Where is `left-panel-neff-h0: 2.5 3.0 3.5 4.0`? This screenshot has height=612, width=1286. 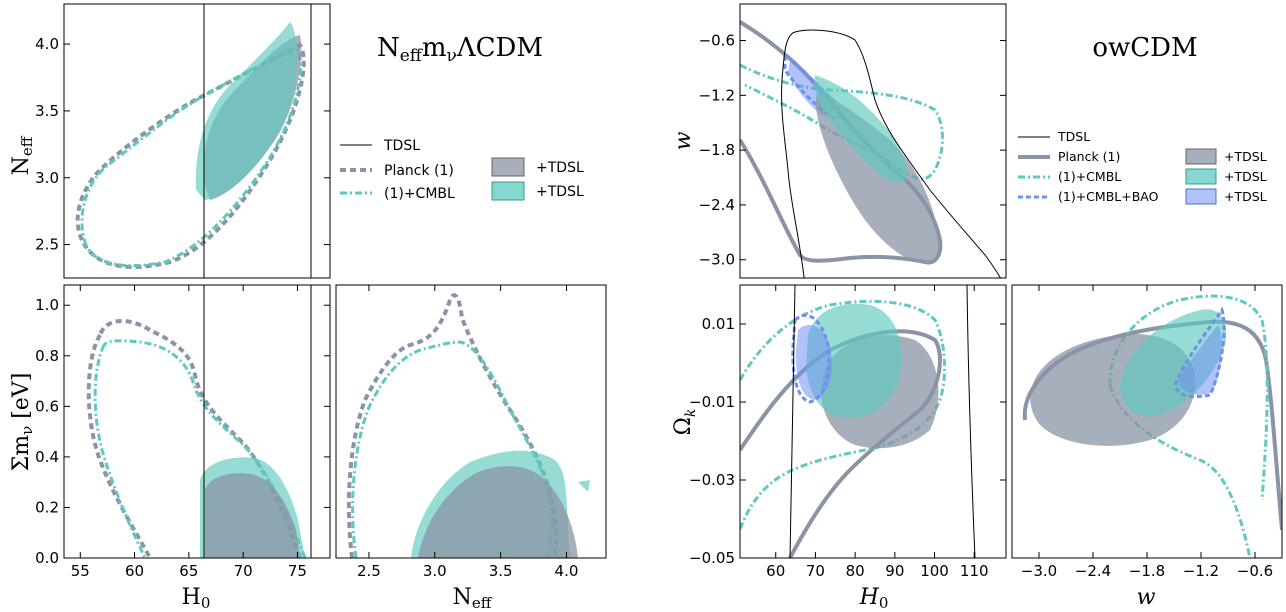 left-panel-neff-h0: 2.5 3.0 3.5 4.0 is located at coordinates (183, 141).